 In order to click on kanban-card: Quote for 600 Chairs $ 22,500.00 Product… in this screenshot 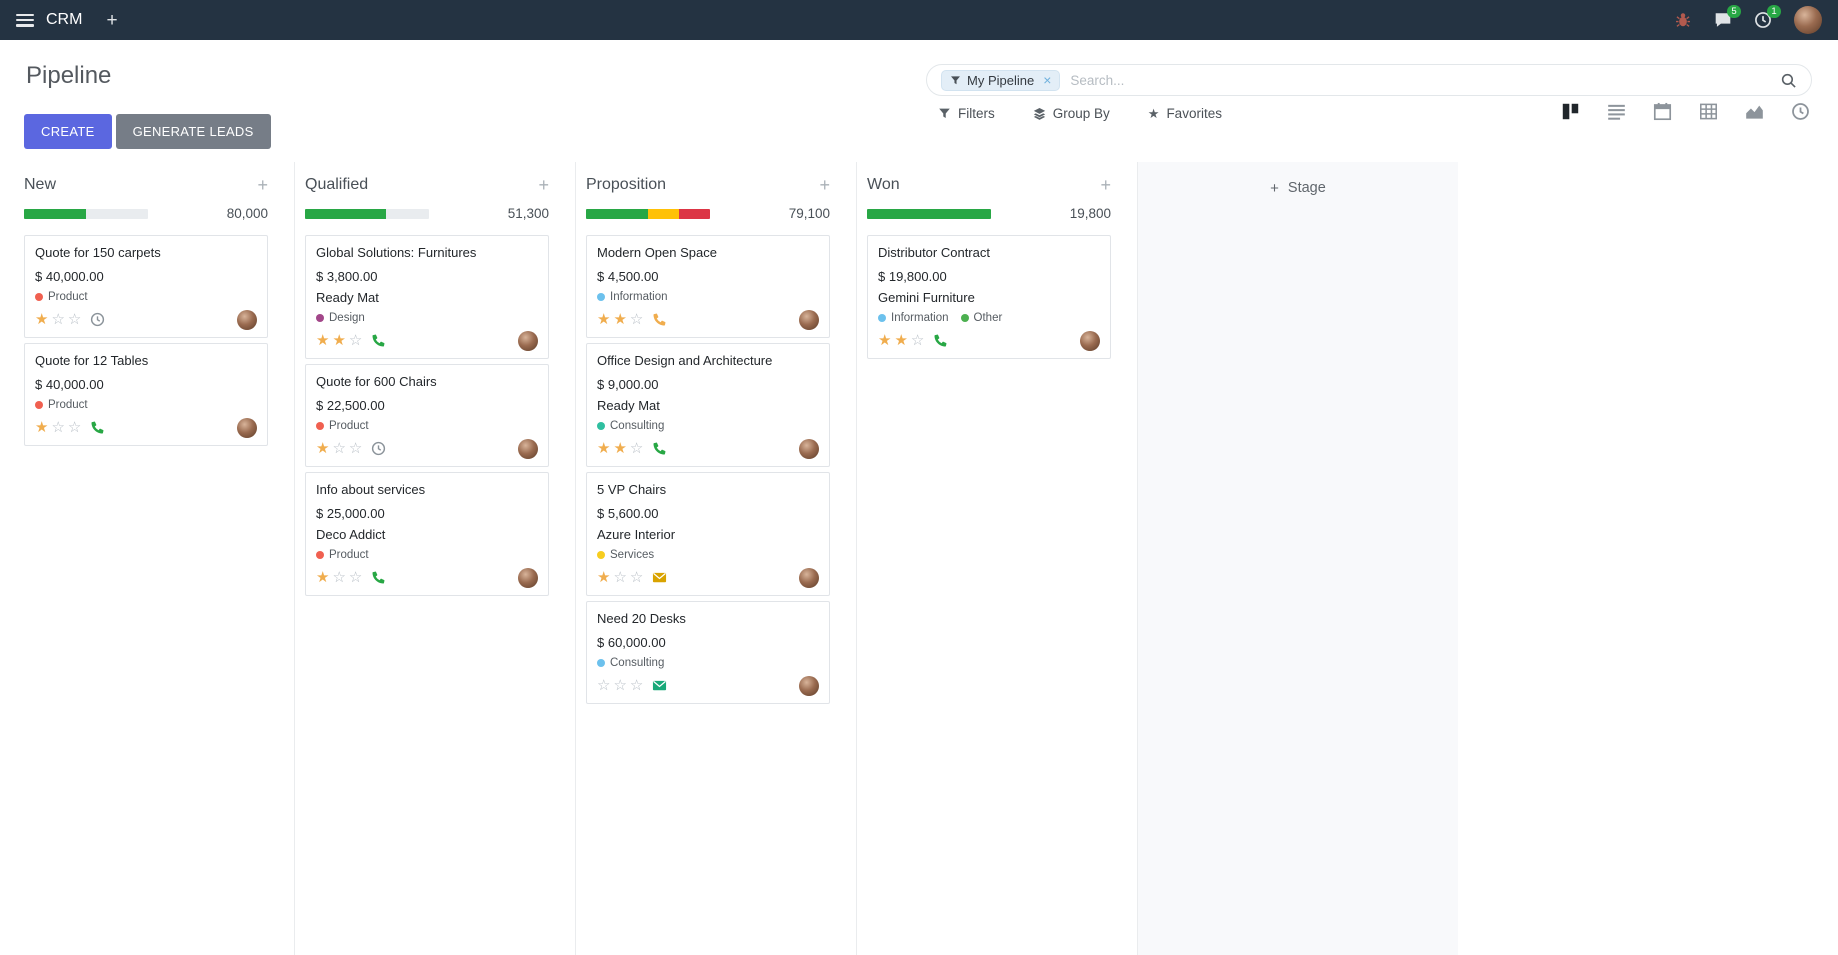, I will do `click(427, 415)`.